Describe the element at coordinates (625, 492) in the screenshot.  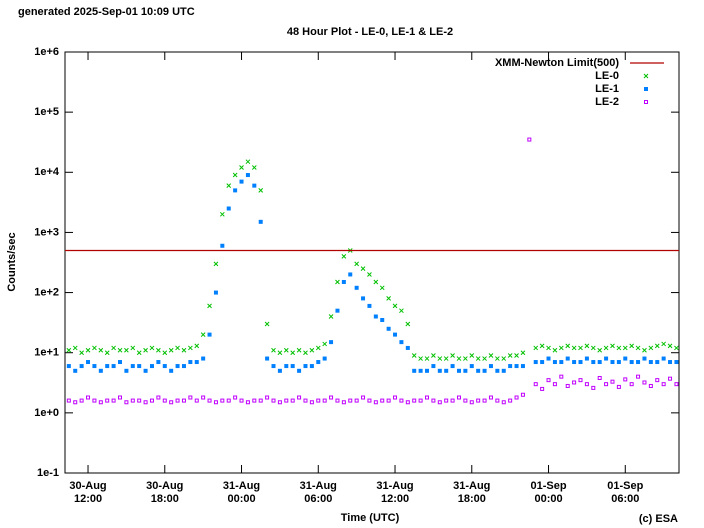
I see `x-tick-label: 01-Sep 06:00` at that location.